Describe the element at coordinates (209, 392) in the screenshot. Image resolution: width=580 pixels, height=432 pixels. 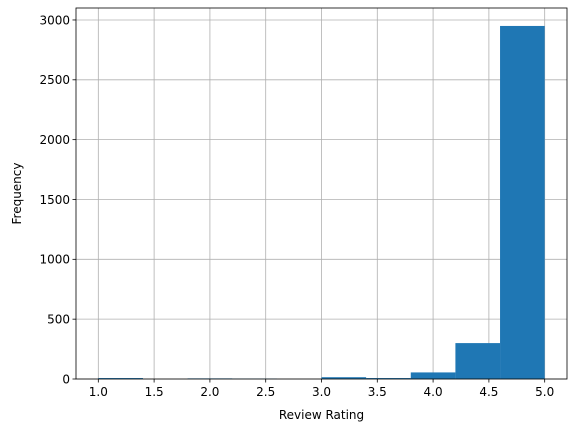
I see `x-tick-label: 2.0` at that location.